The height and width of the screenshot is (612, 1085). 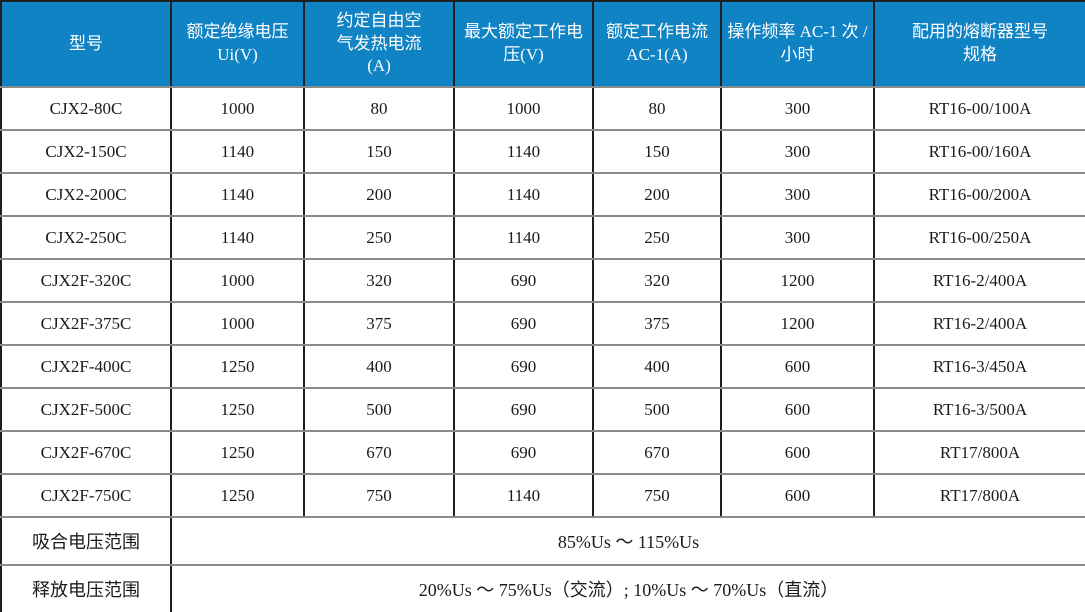 I want to click on table-row: CJX2F-500C 1250 500 690 500 600 RT16-3/500A, so click(x=542, y=409).